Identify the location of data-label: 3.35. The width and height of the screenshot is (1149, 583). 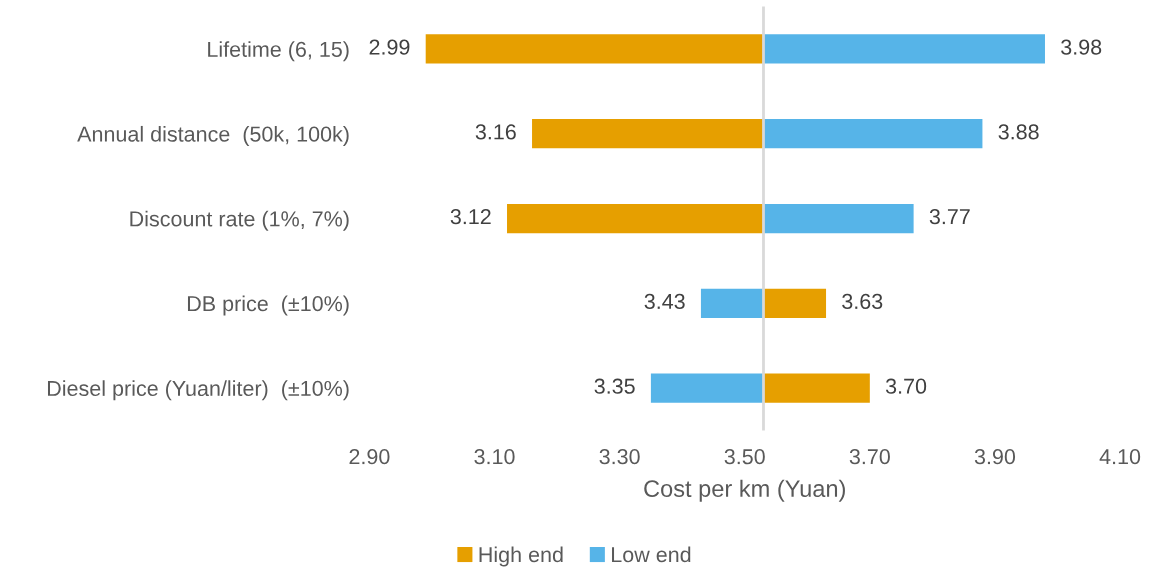
(614, 386).